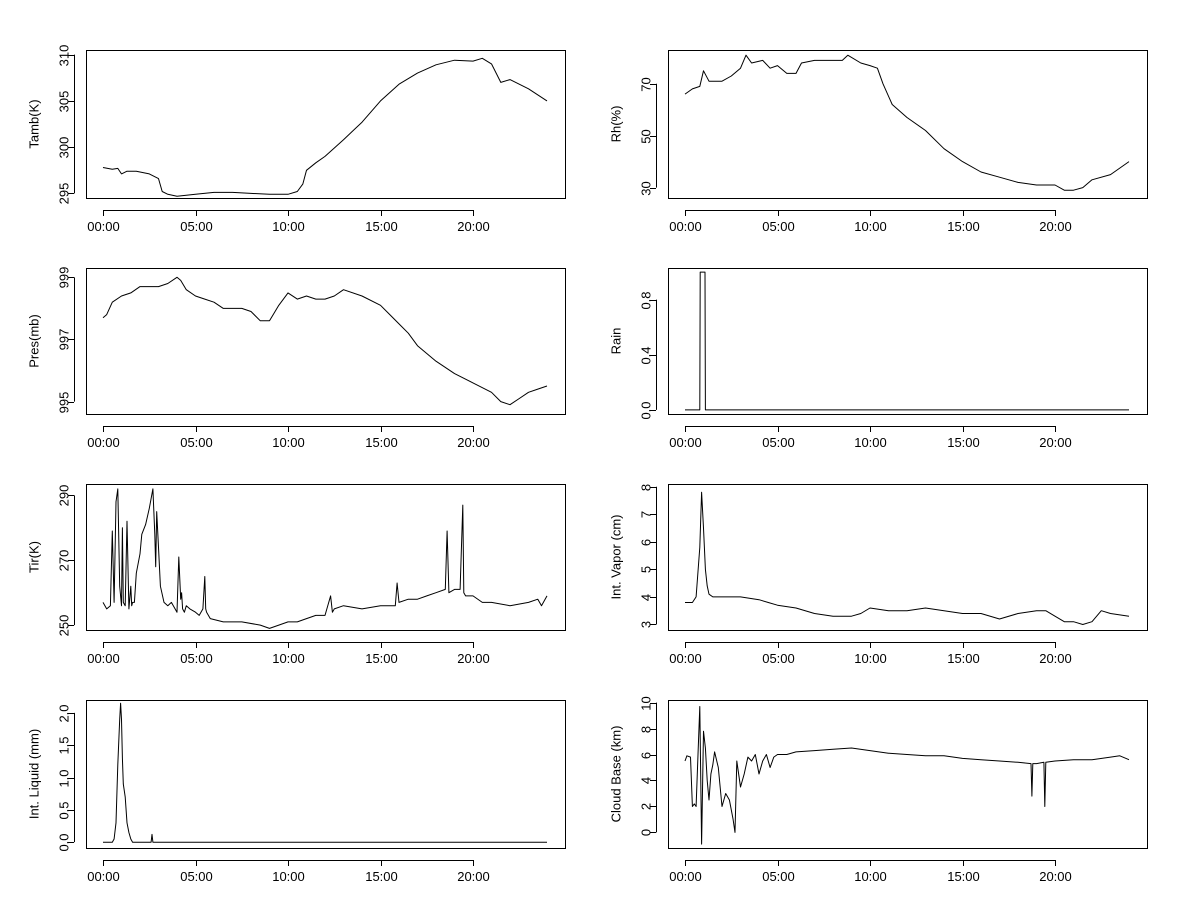 The width and height of the screenshot is (1200, 900). What do you see at coordinates (64, 745) in the screenshot?
I see `y-tick-label: 1.5` at bounding box center [64, 745].